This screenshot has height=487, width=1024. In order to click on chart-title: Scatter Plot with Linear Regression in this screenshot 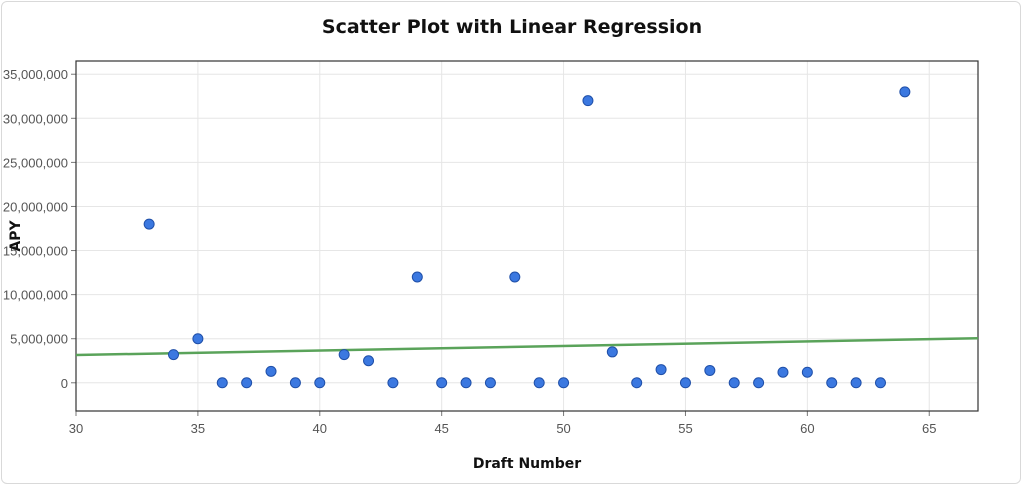, I will do `click(512, 27)`.